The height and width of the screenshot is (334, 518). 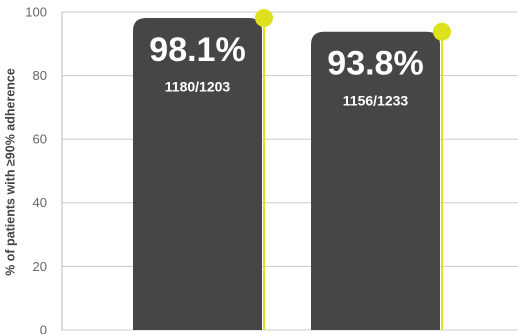 What do you see at coordinates (375, 64) in the screenshot?
I see `value-label: 93.8%` at bounding box center [375, 64].